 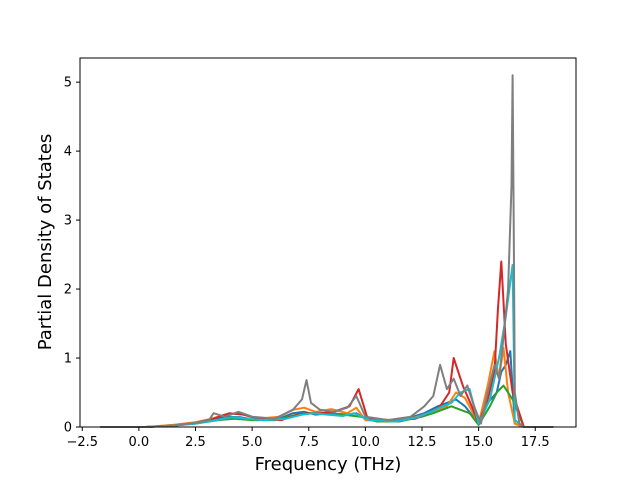 What do you see at coordinates (308, 442) in the screenshot?
I see `x-tick-label: 7.5` at bounding box center [308, 442].